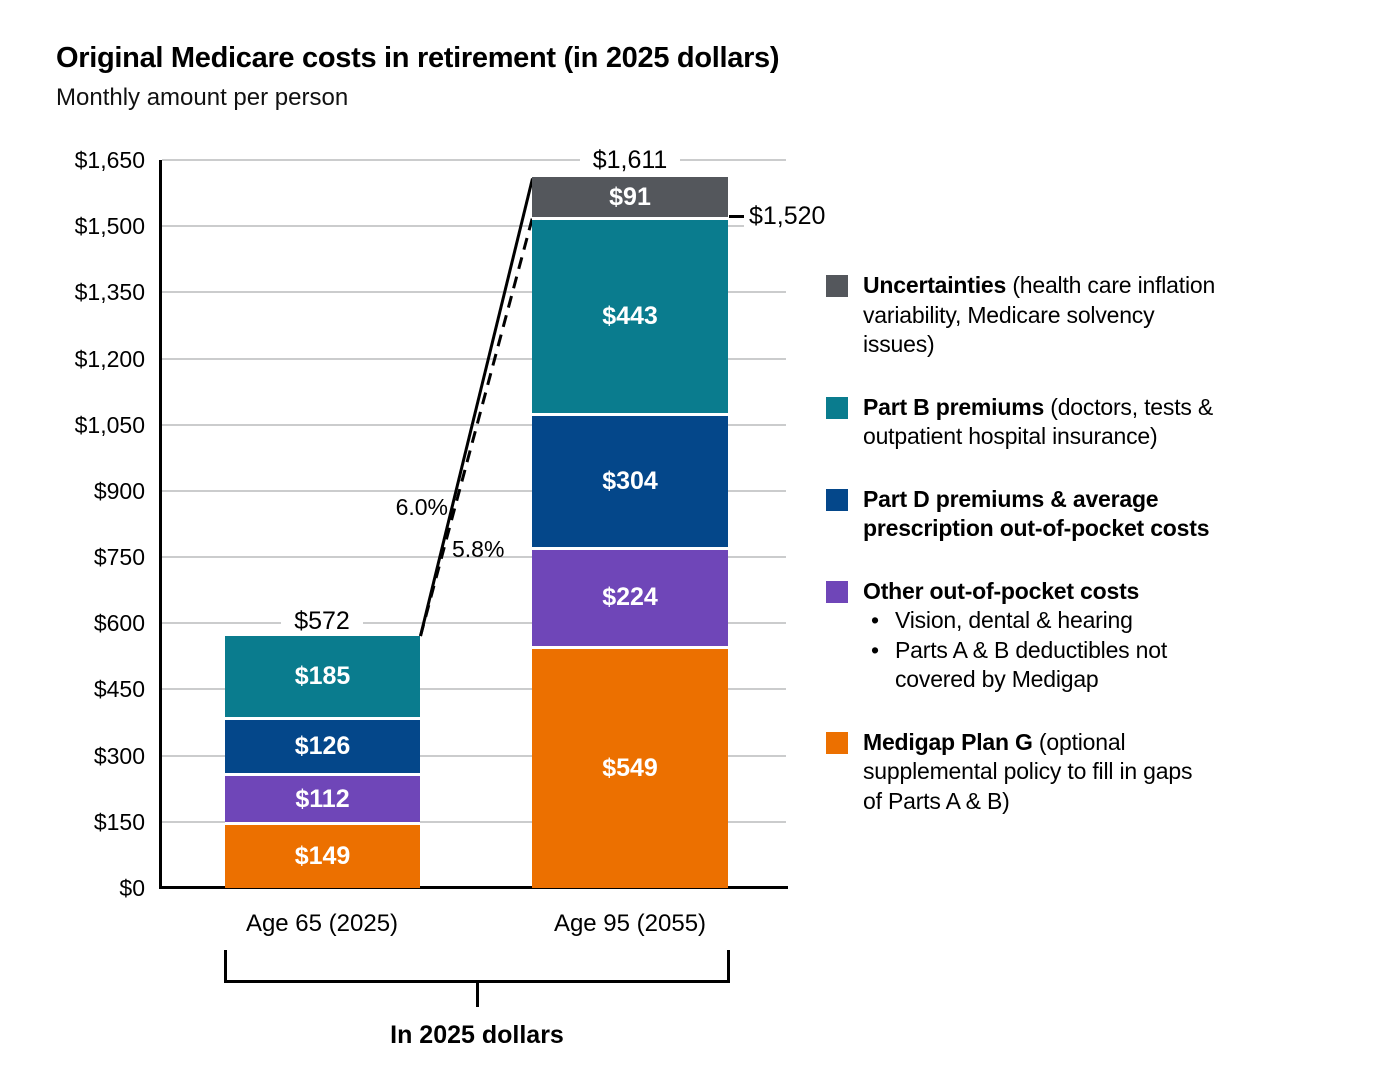  Describe the element at coordinates (787, 216) in the screenshot. I see `subtotal-label: $1,520` at that location.